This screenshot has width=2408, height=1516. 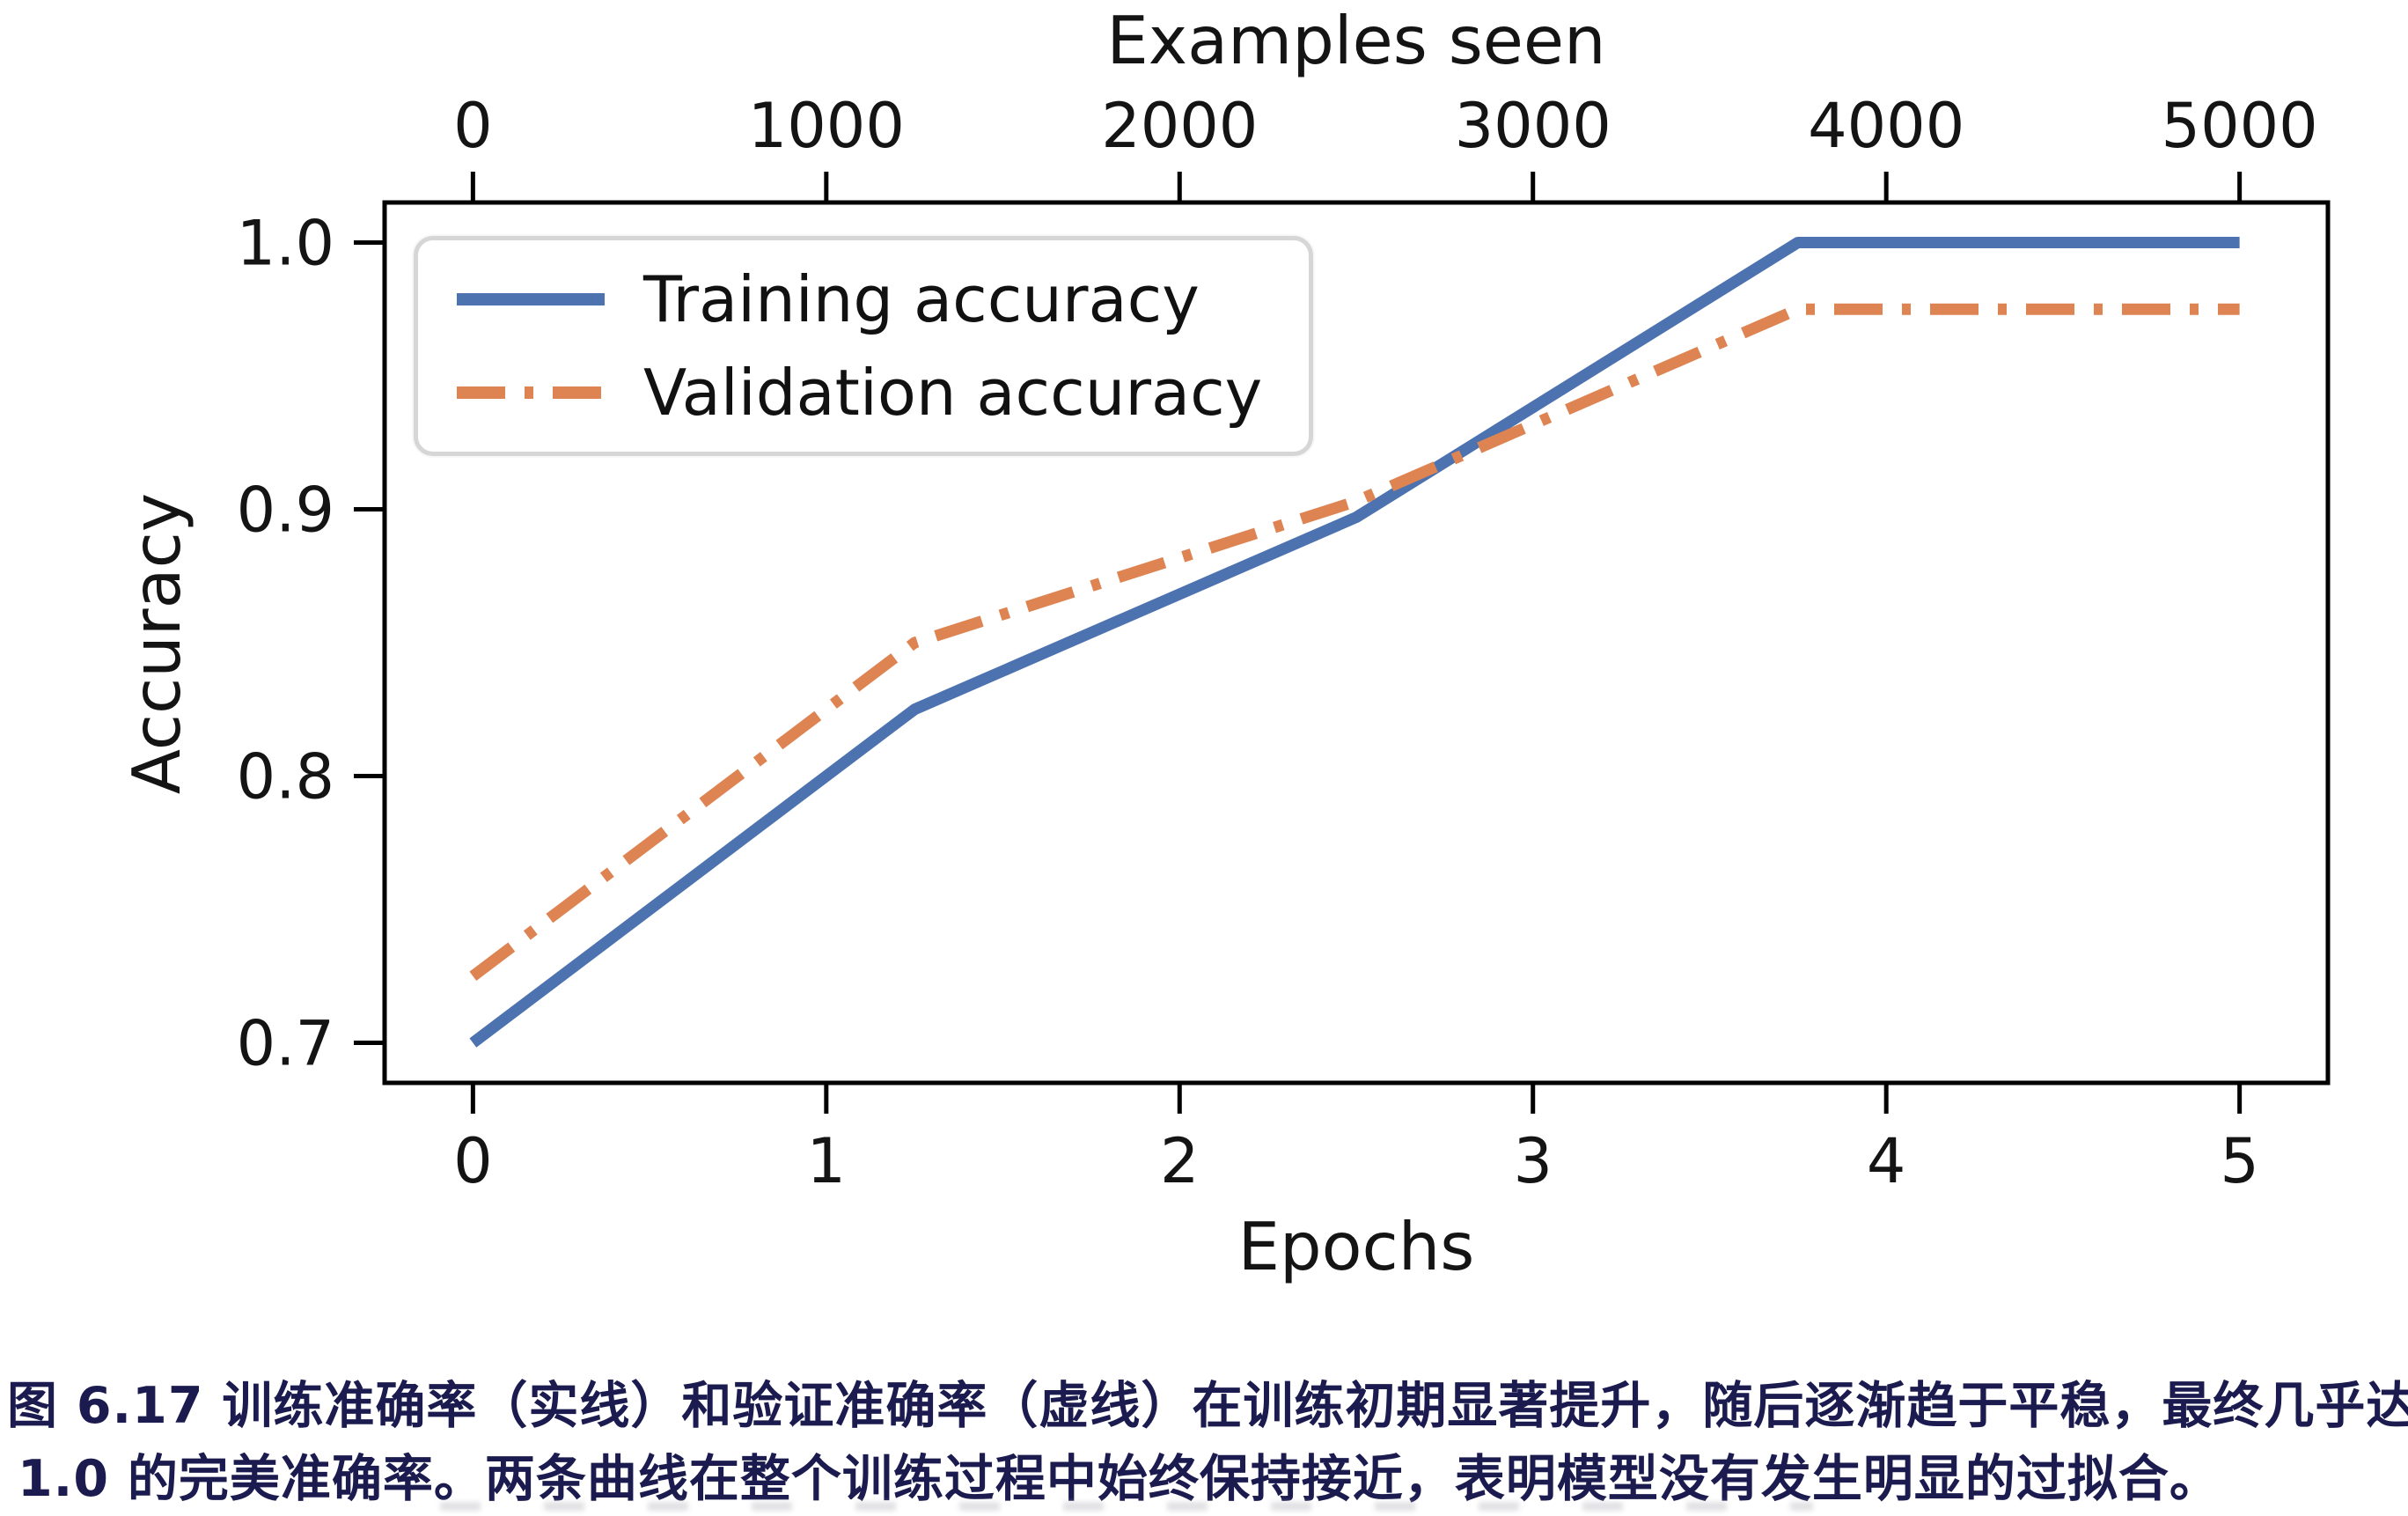 What do you see at coordinates (1886, 126) in the screenshot?
I see `top-x-tick-label: 4000` at bounding box center [1886, 126].